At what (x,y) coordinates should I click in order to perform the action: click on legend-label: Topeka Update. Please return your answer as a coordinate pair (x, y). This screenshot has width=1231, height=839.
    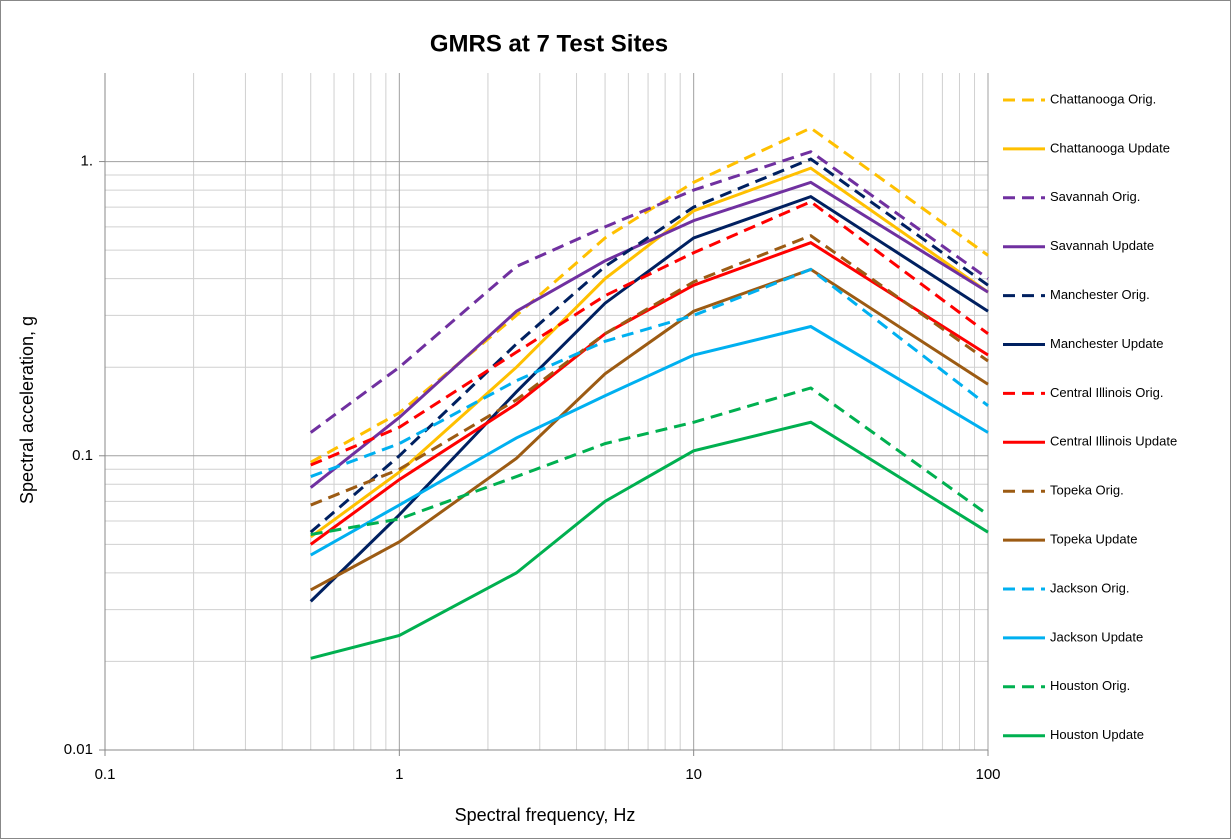
    Looking at the image, I should click on (1093, 539).